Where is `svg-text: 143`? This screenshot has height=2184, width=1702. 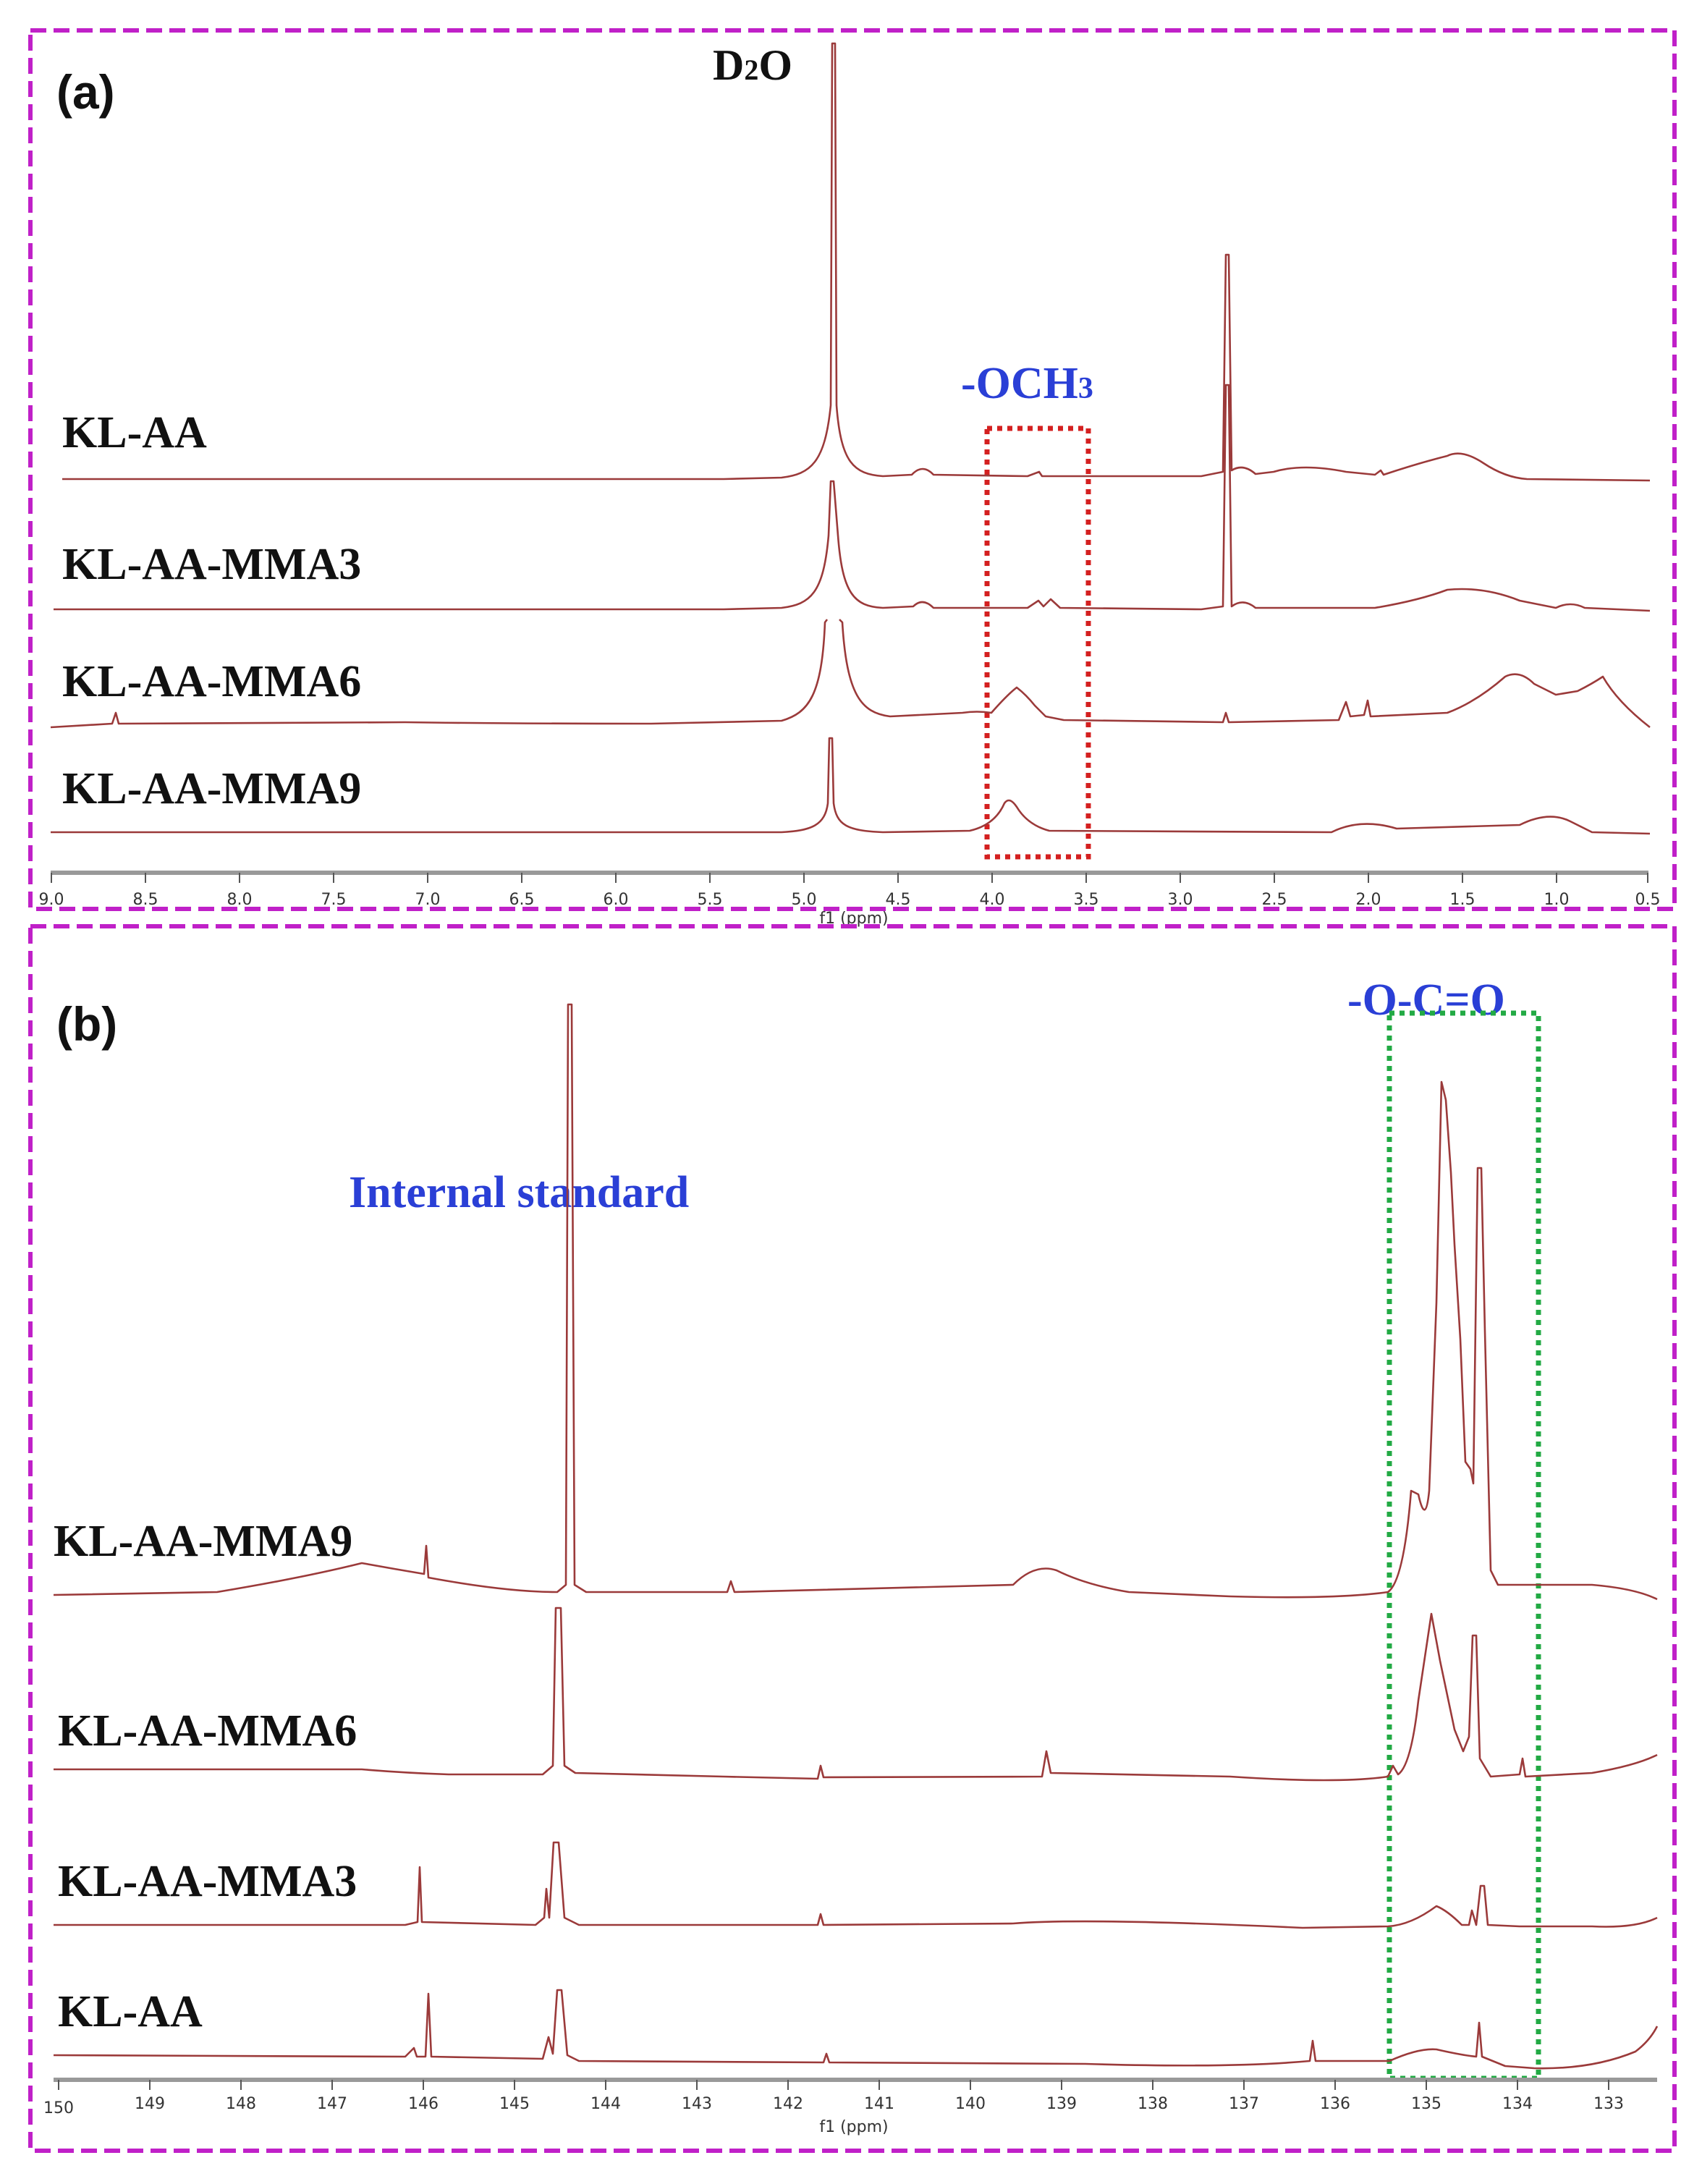
svg-text: 143 is located at coordinates (697, 2104).